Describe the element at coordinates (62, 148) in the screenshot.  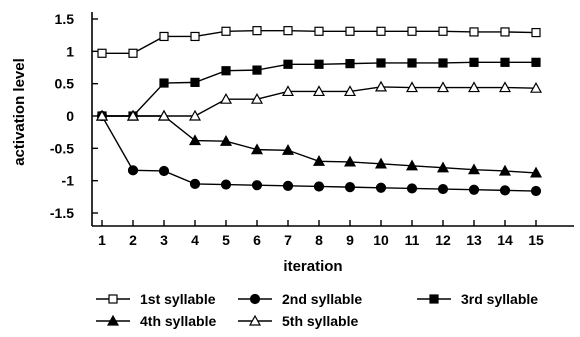
I see `y-tick-label: -0.5` at that location.